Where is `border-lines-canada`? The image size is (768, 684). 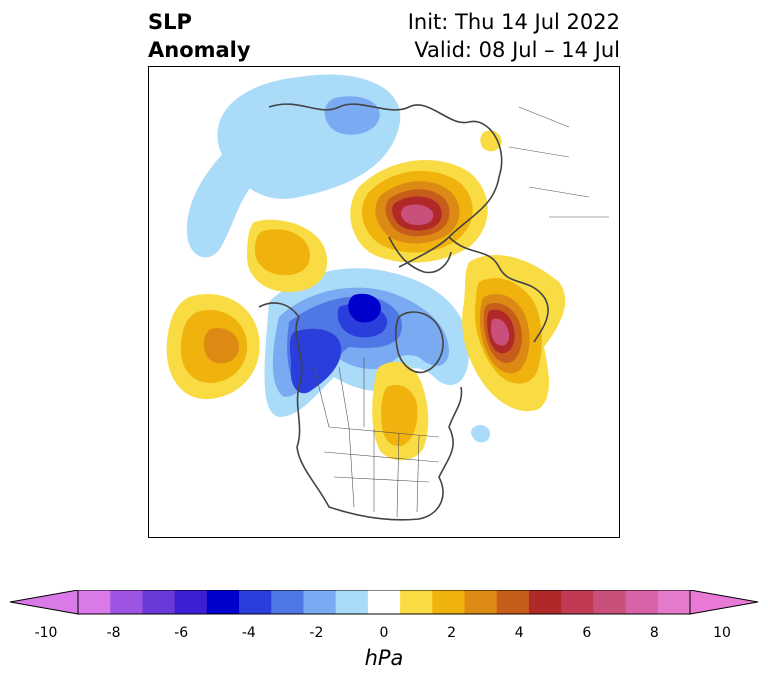 border-lines-canada is located at coordinates (339, 392).